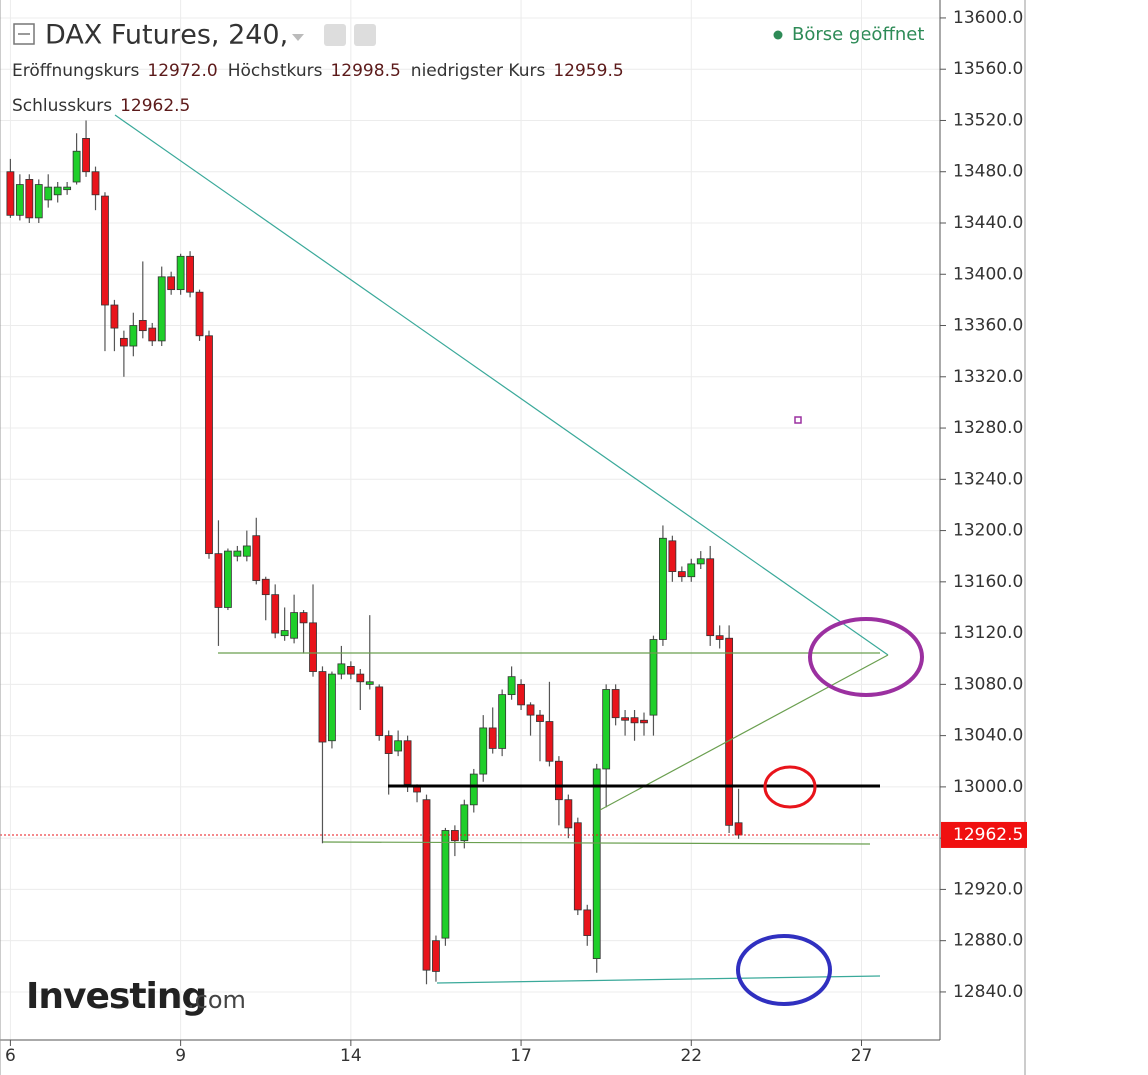  What do you see at coordinates (988, 377) in the screenshot?
I see `y-tick-label: 13320.0` at bounding box center [988, 377].